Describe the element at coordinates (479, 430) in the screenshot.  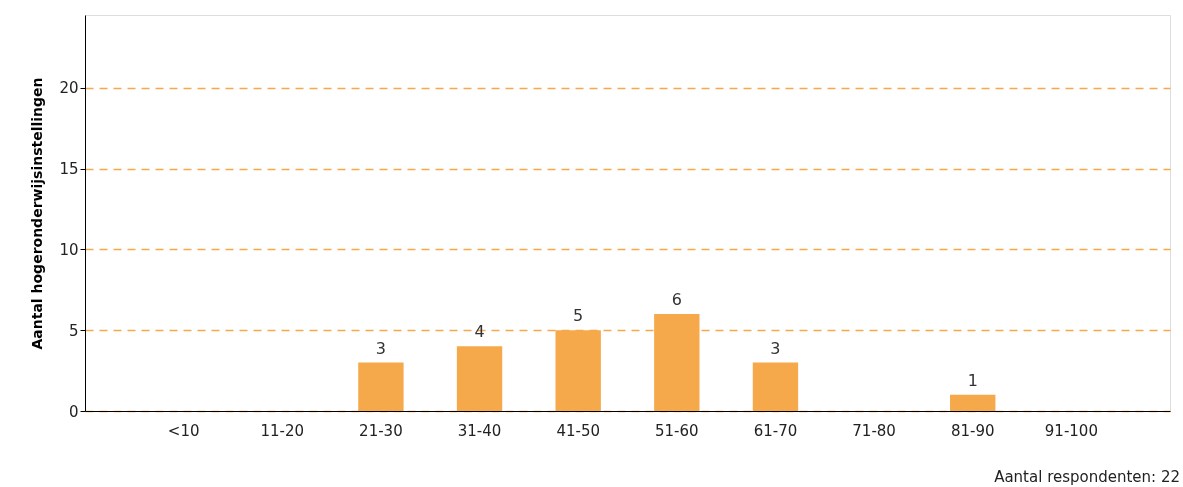
I see `x-tick-label: 31-40` at that location.